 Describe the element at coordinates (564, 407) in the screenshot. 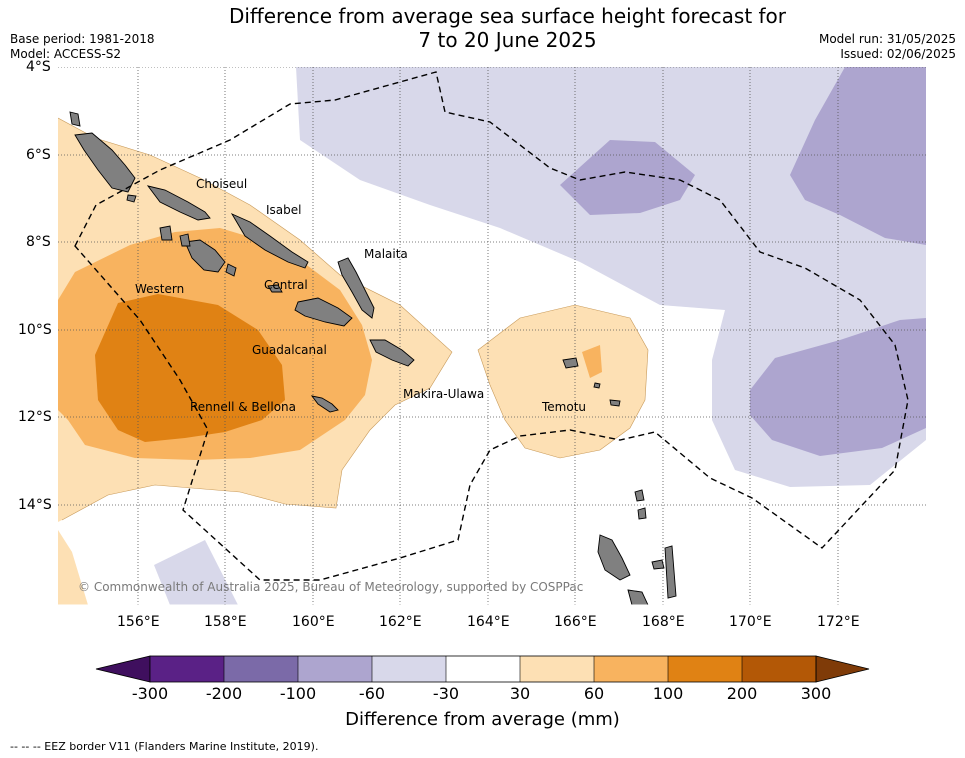

I see `region-label-temotu: Temotu` at that location.